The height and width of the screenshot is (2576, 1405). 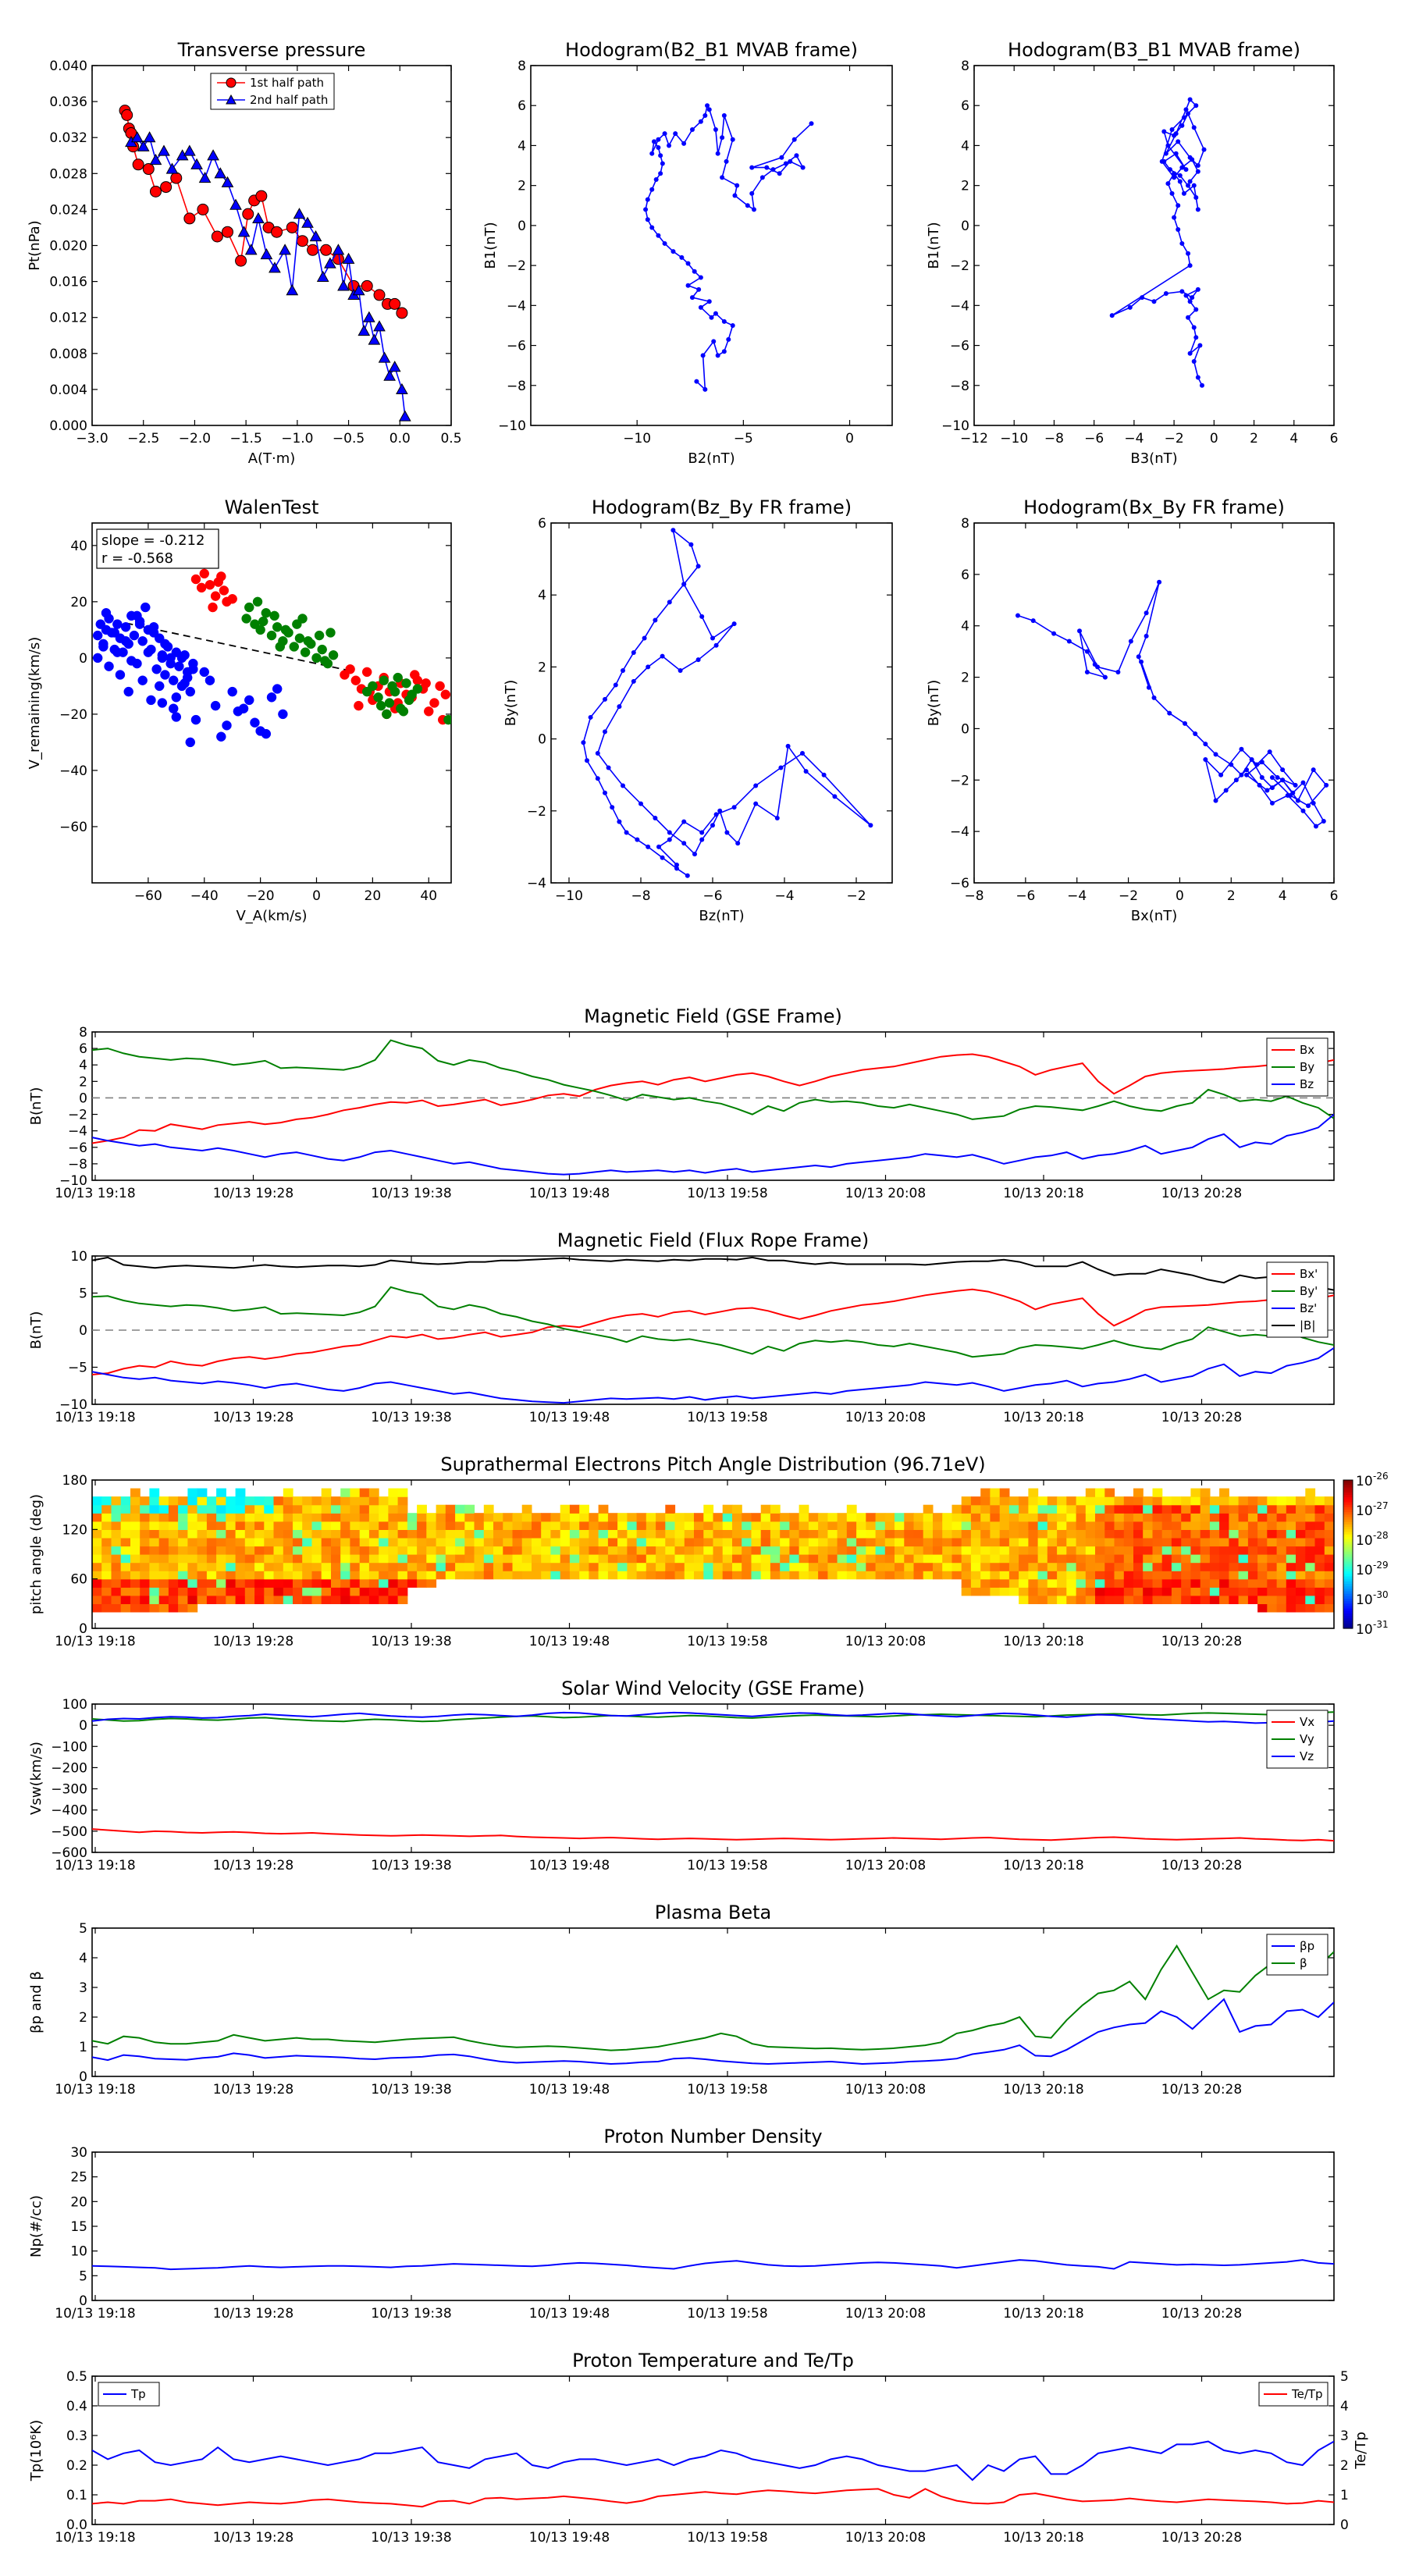 What do you see at coordinates (712, 50) in the screenshot?
I see `chart-title: Hodogram(B2_B1 MVAB frame)` at bounding box center [712, 50].